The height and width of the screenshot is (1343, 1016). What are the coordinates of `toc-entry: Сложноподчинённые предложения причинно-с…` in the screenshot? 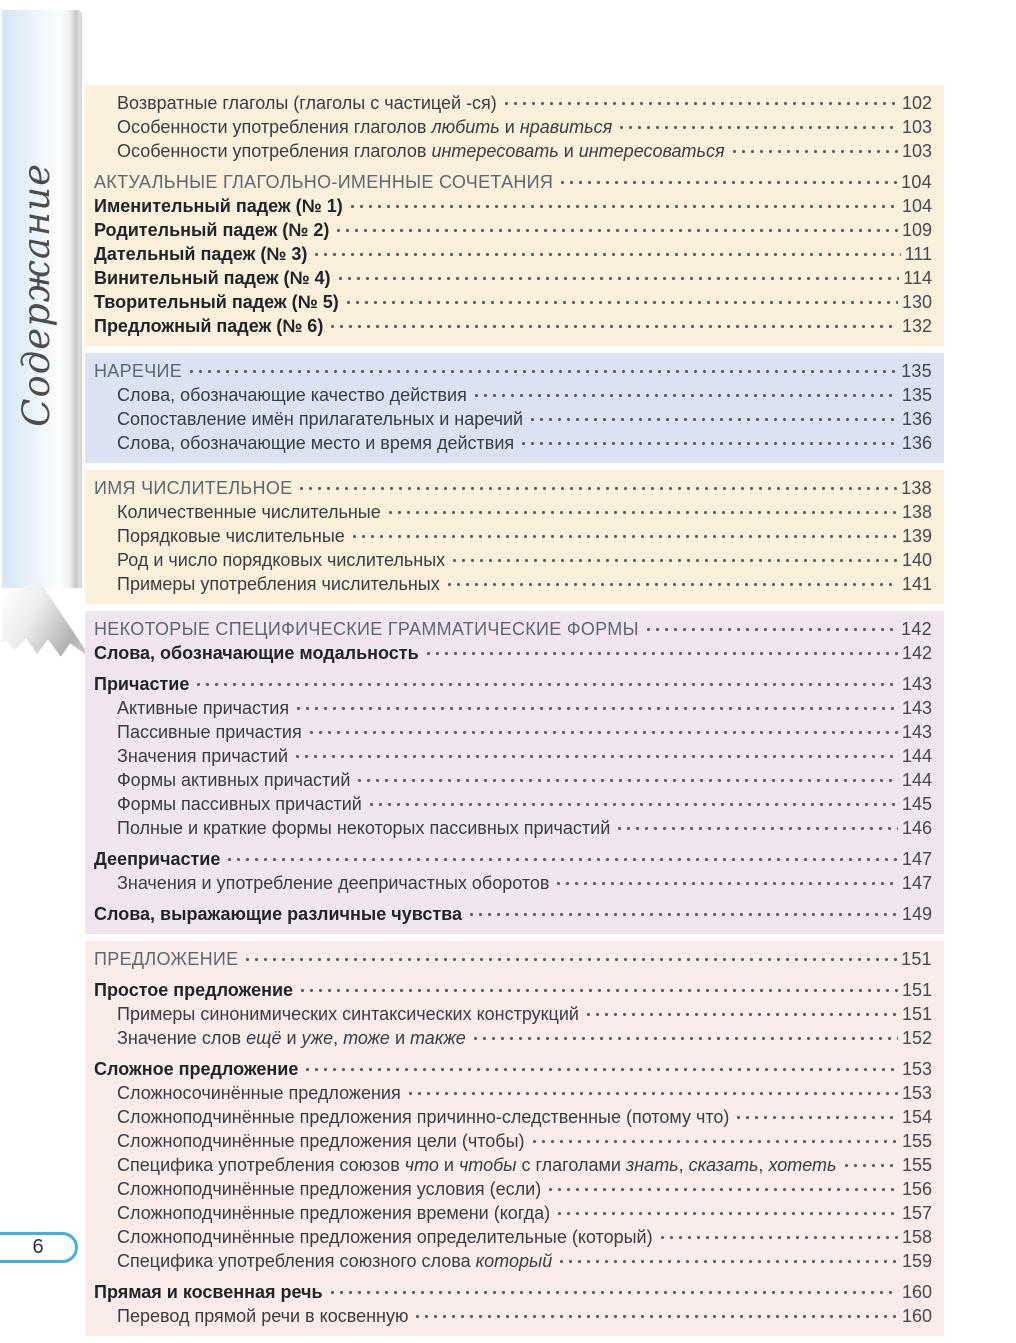 It's located at (514, 1117).